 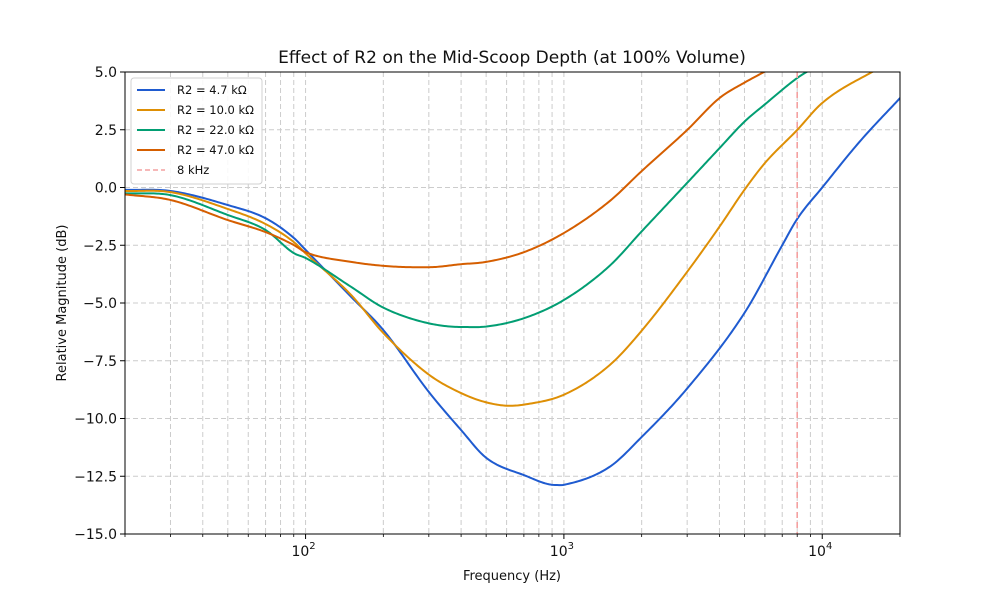 What do you see at coordinates (303, 550) in the screenshot?
I see `x-tick-label: 10²` at bounding box center [303, 550].